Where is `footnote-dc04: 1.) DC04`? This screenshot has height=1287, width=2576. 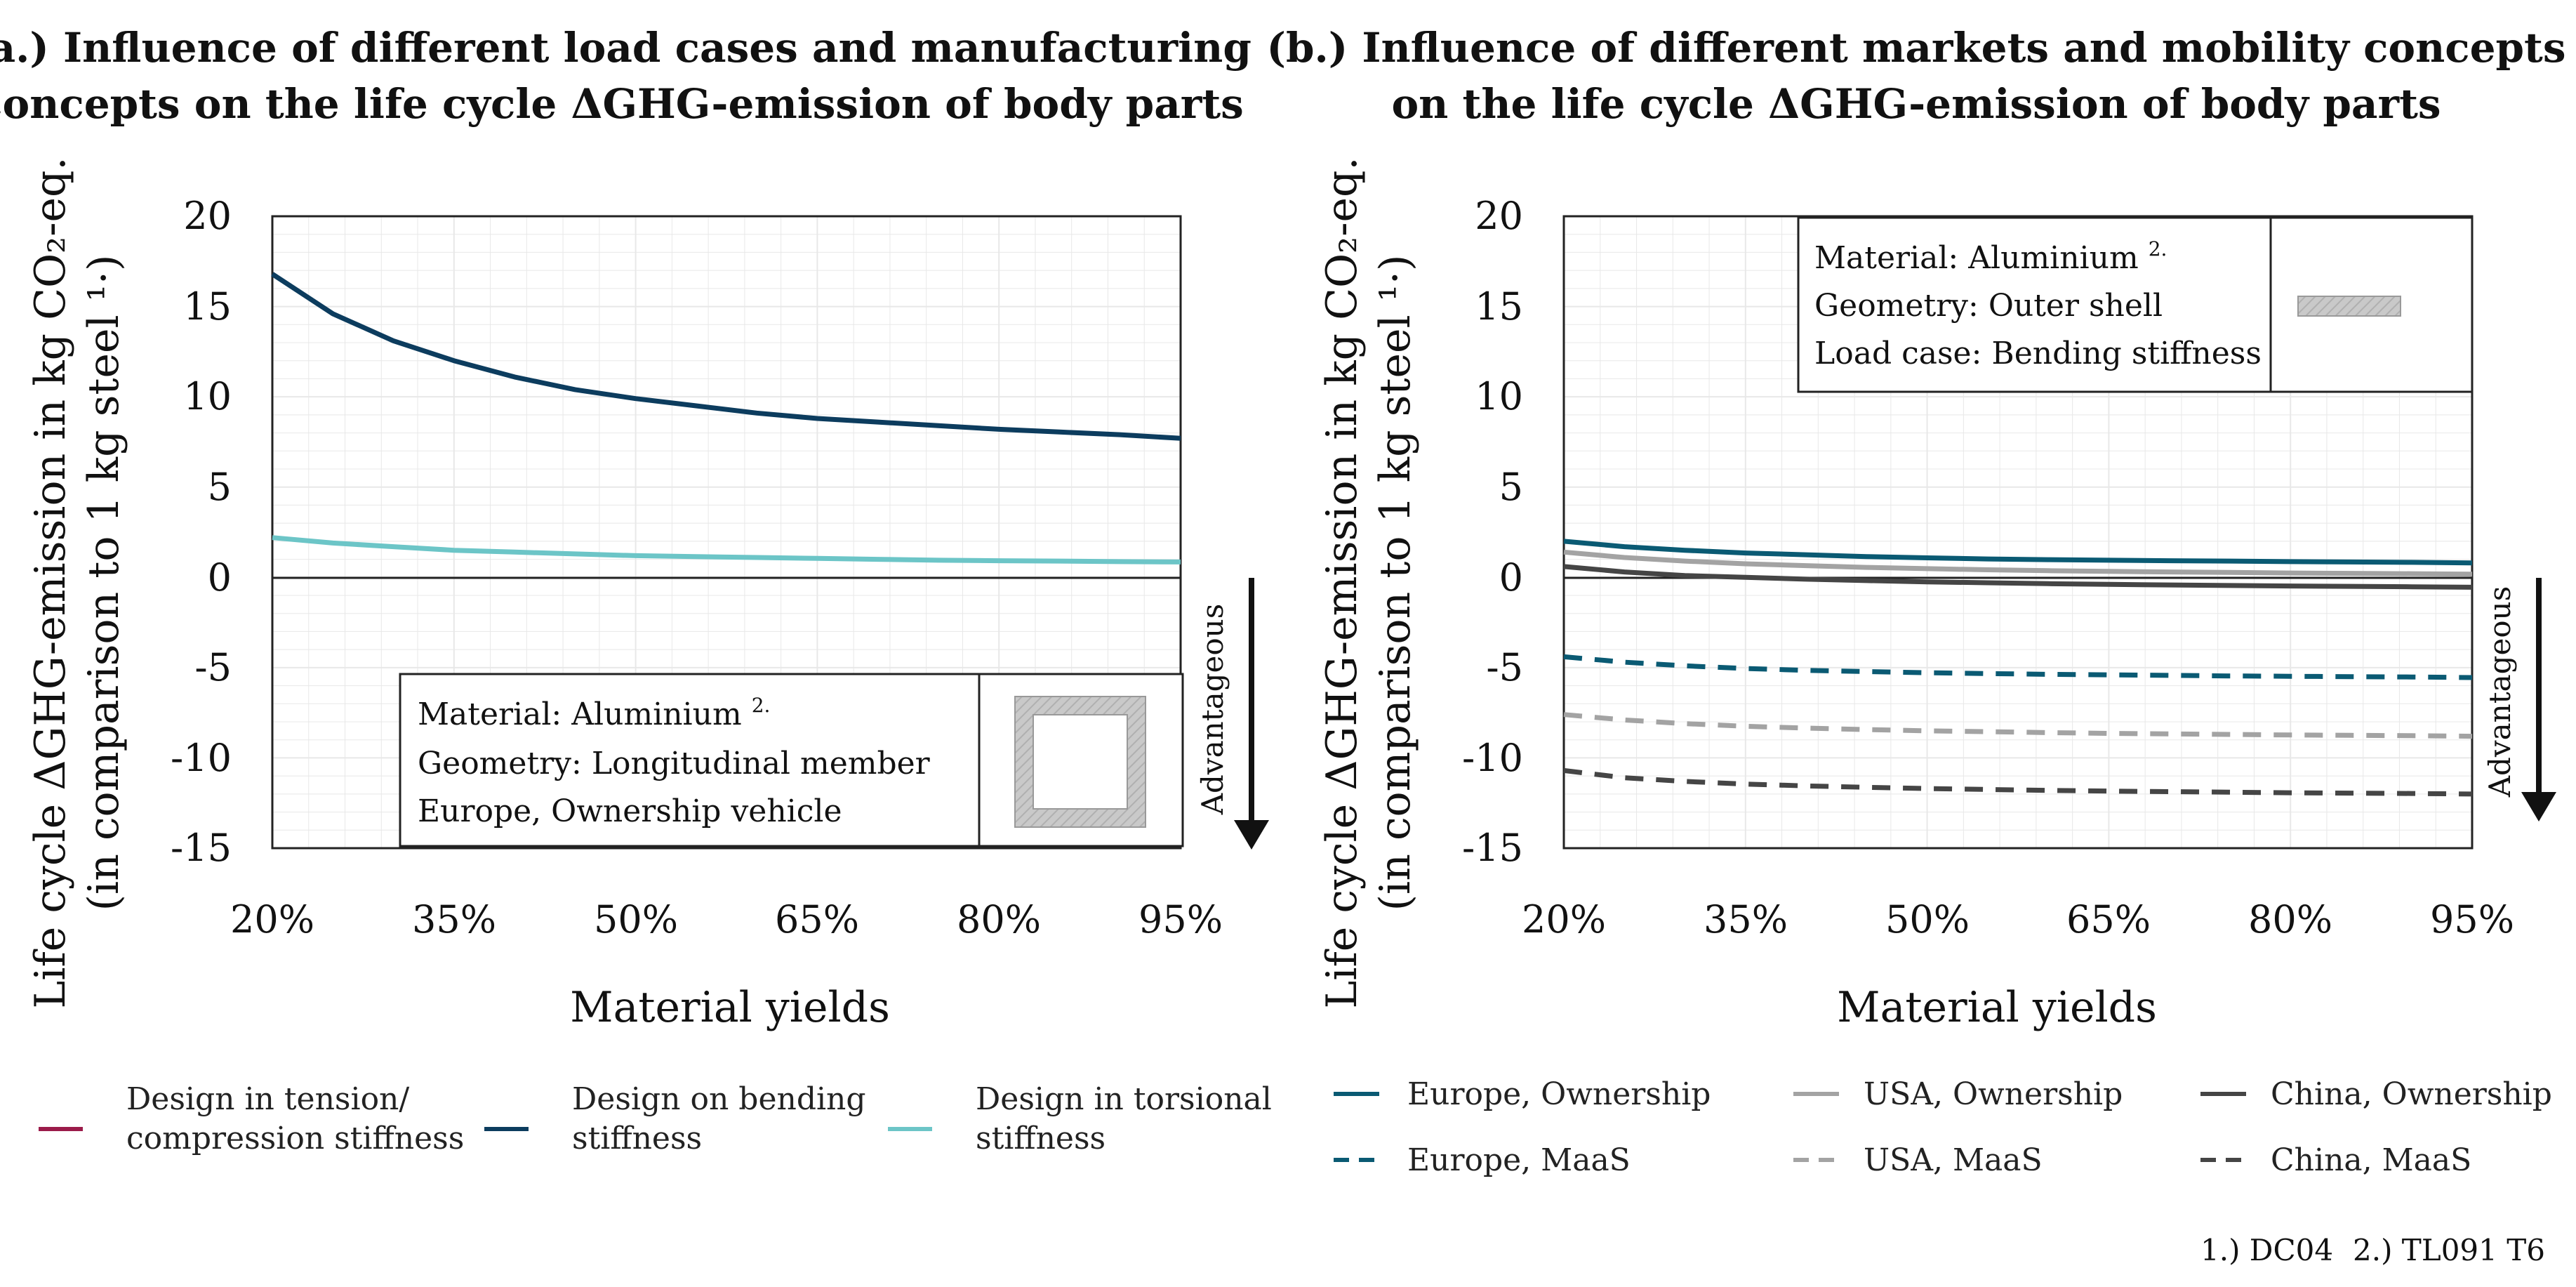 footnote-dc04: 1.) DC04 is located at coordinates (2266, 1250).